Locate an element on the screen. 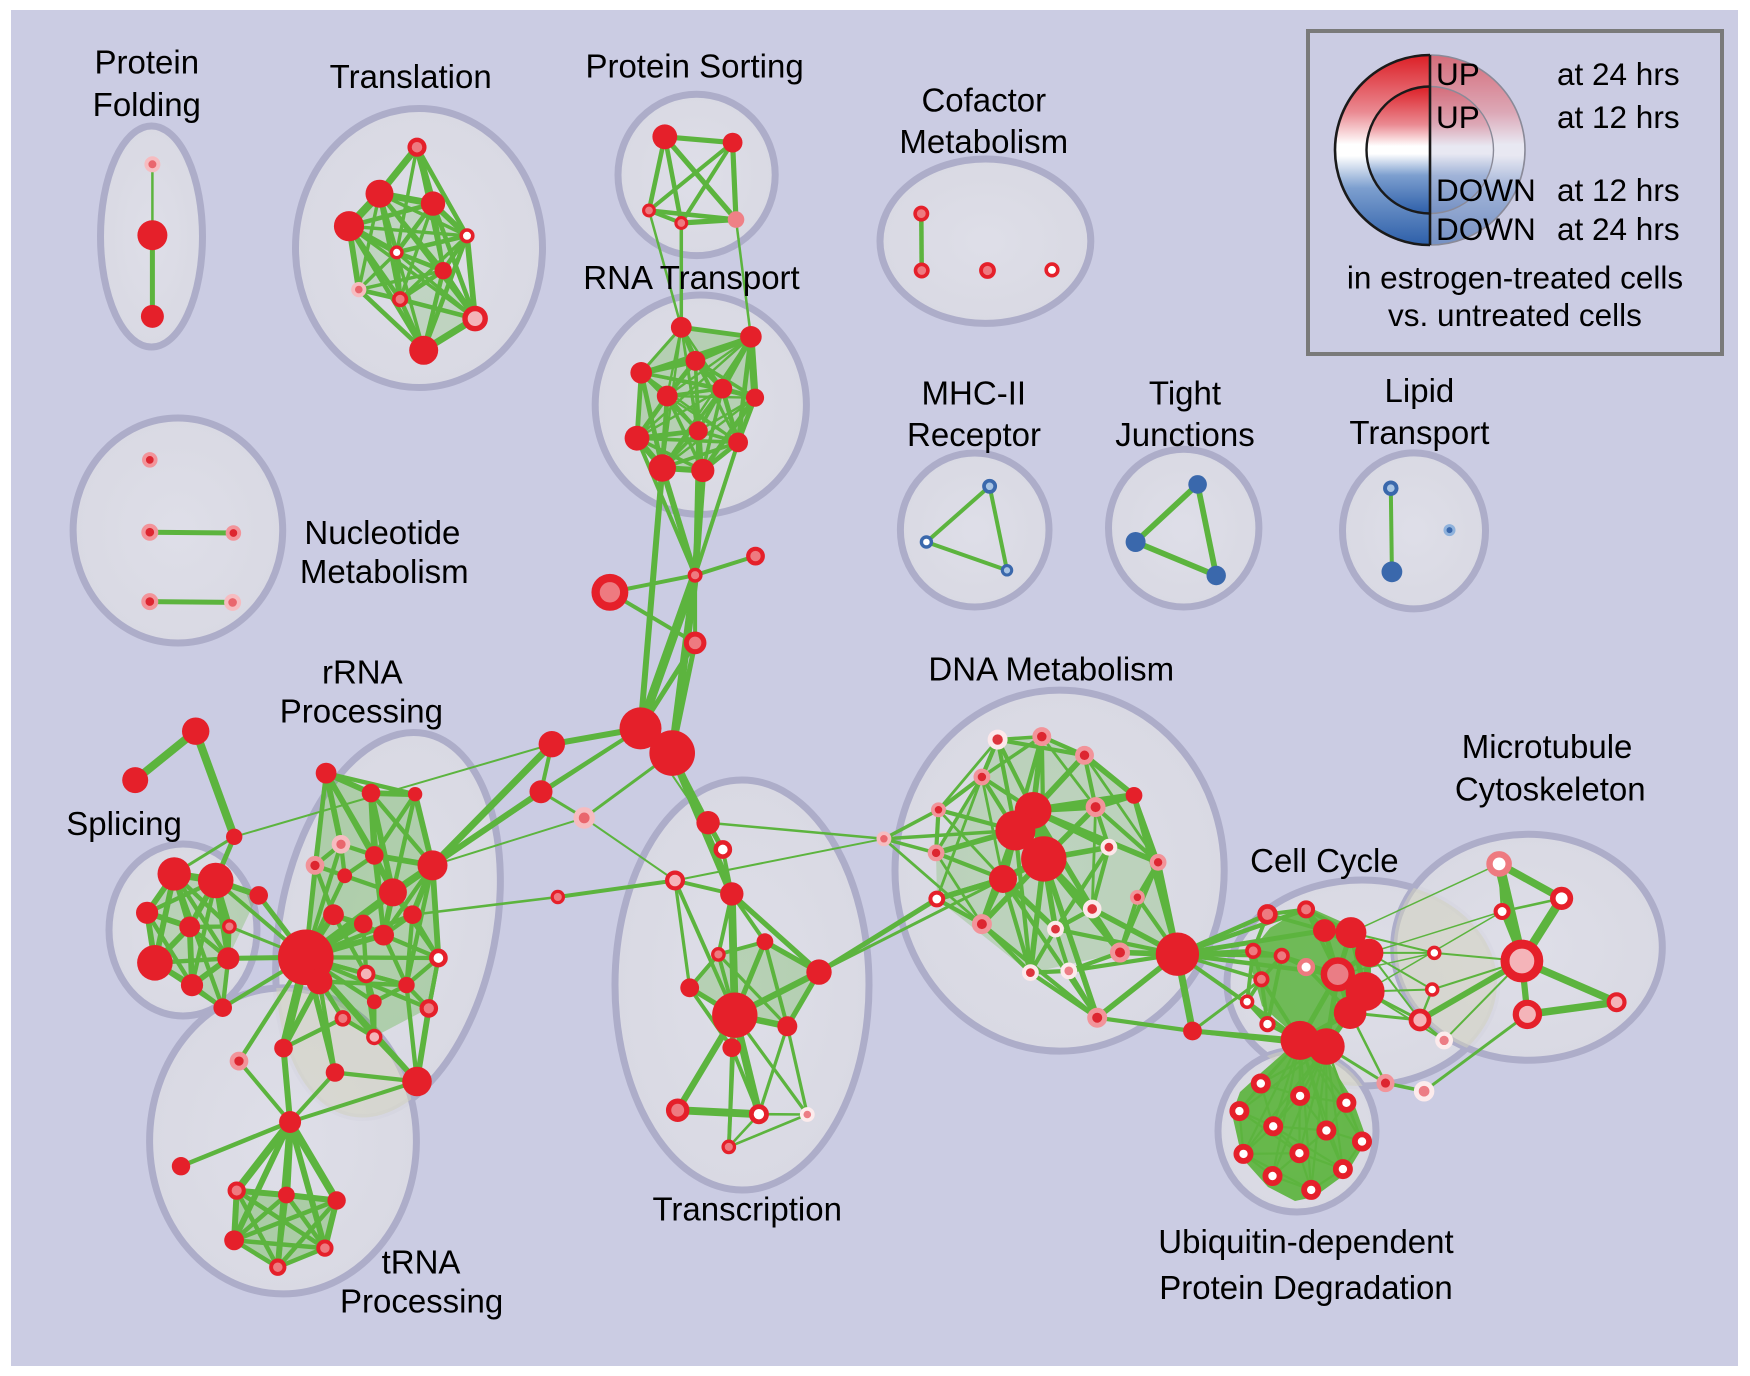 This screenshot has height=1376, width=1750. svg-text: Cell Cycle is located at coordinates (1324, 860).